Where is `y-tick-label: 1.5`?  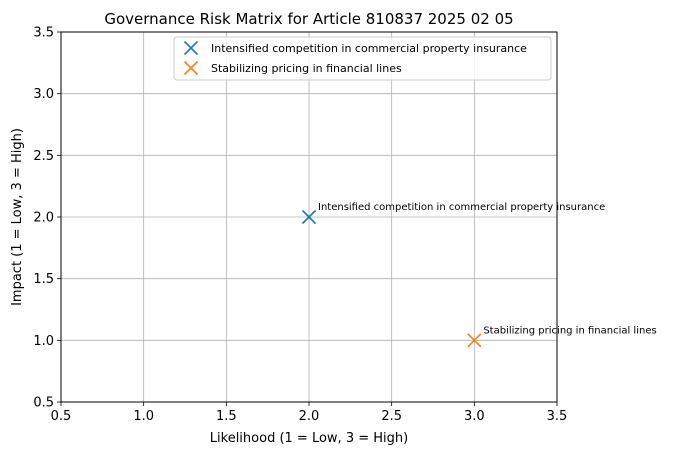
y-tick-label: 1.5 is located at coordinates (43, 279).